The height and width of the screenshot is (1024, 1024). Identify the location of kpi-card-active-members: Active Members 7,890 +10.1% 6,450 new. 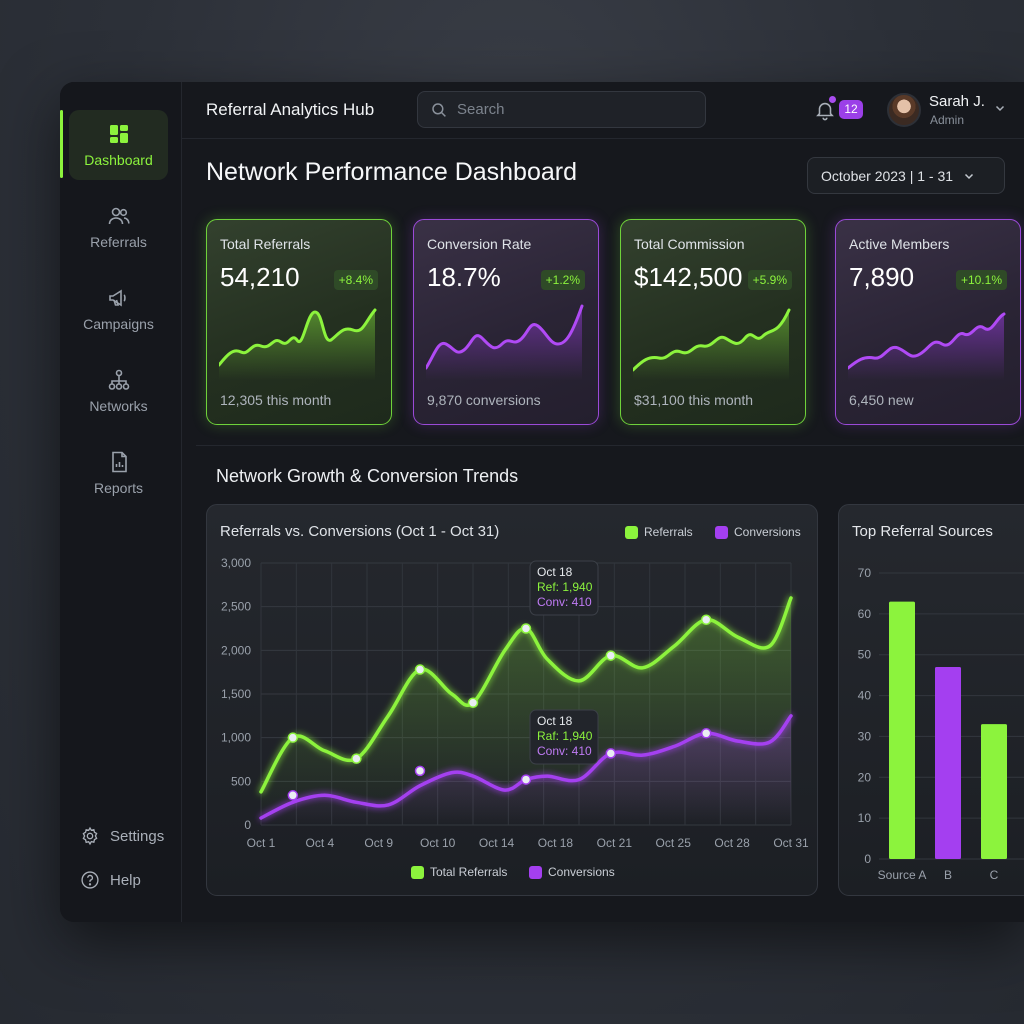
(928, 322).